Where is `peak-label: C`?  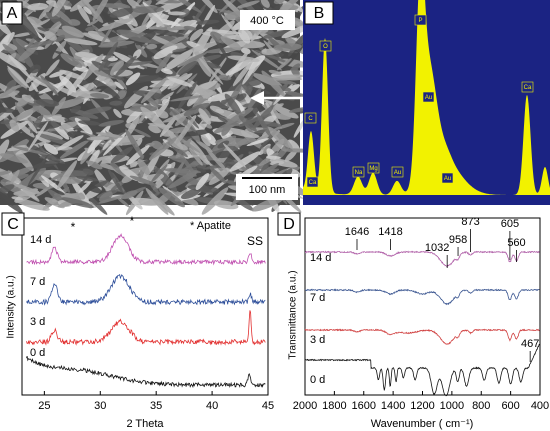 peak-label: C is located at coordinates (310, 119).